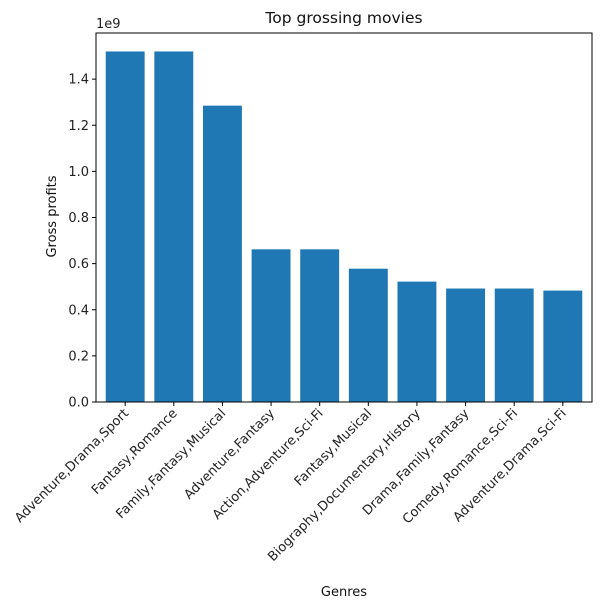  Describe the element at coordinates (78, 403) in the screenshot. I see `y-tick-label-0: 0.0` at that location.